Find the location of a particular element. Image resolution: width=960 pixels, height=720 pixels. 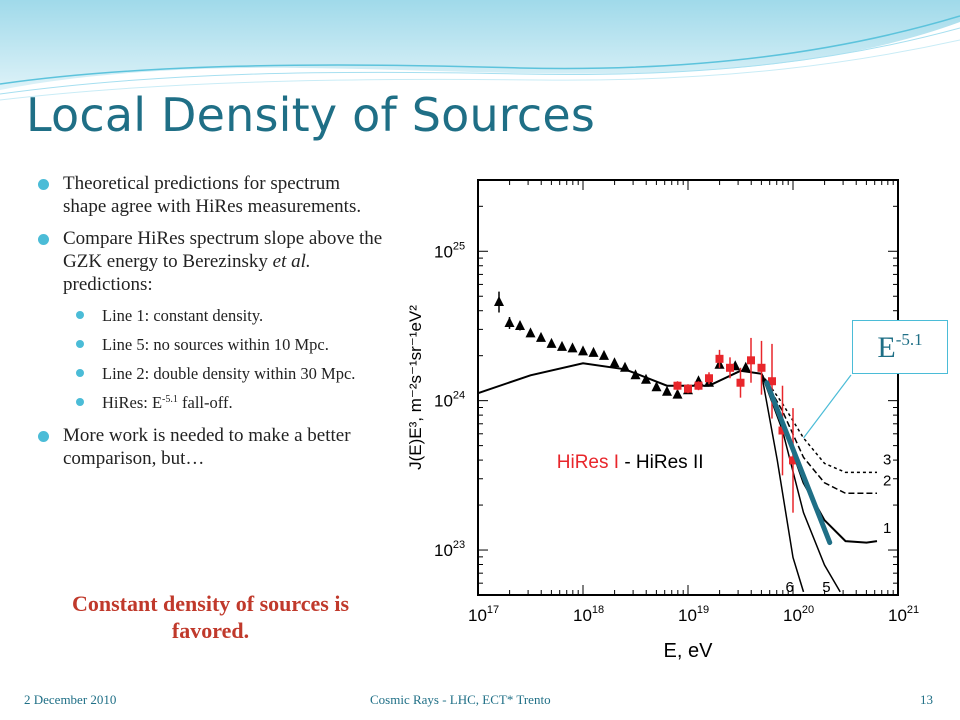

fit-line is located at coordinates (798, 463).